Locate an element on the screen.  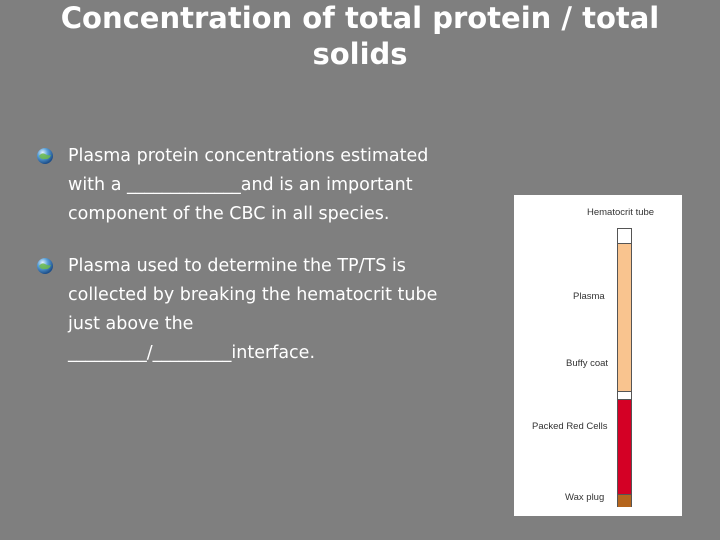
hematocrit-tube is located at coordinates (624, 367).